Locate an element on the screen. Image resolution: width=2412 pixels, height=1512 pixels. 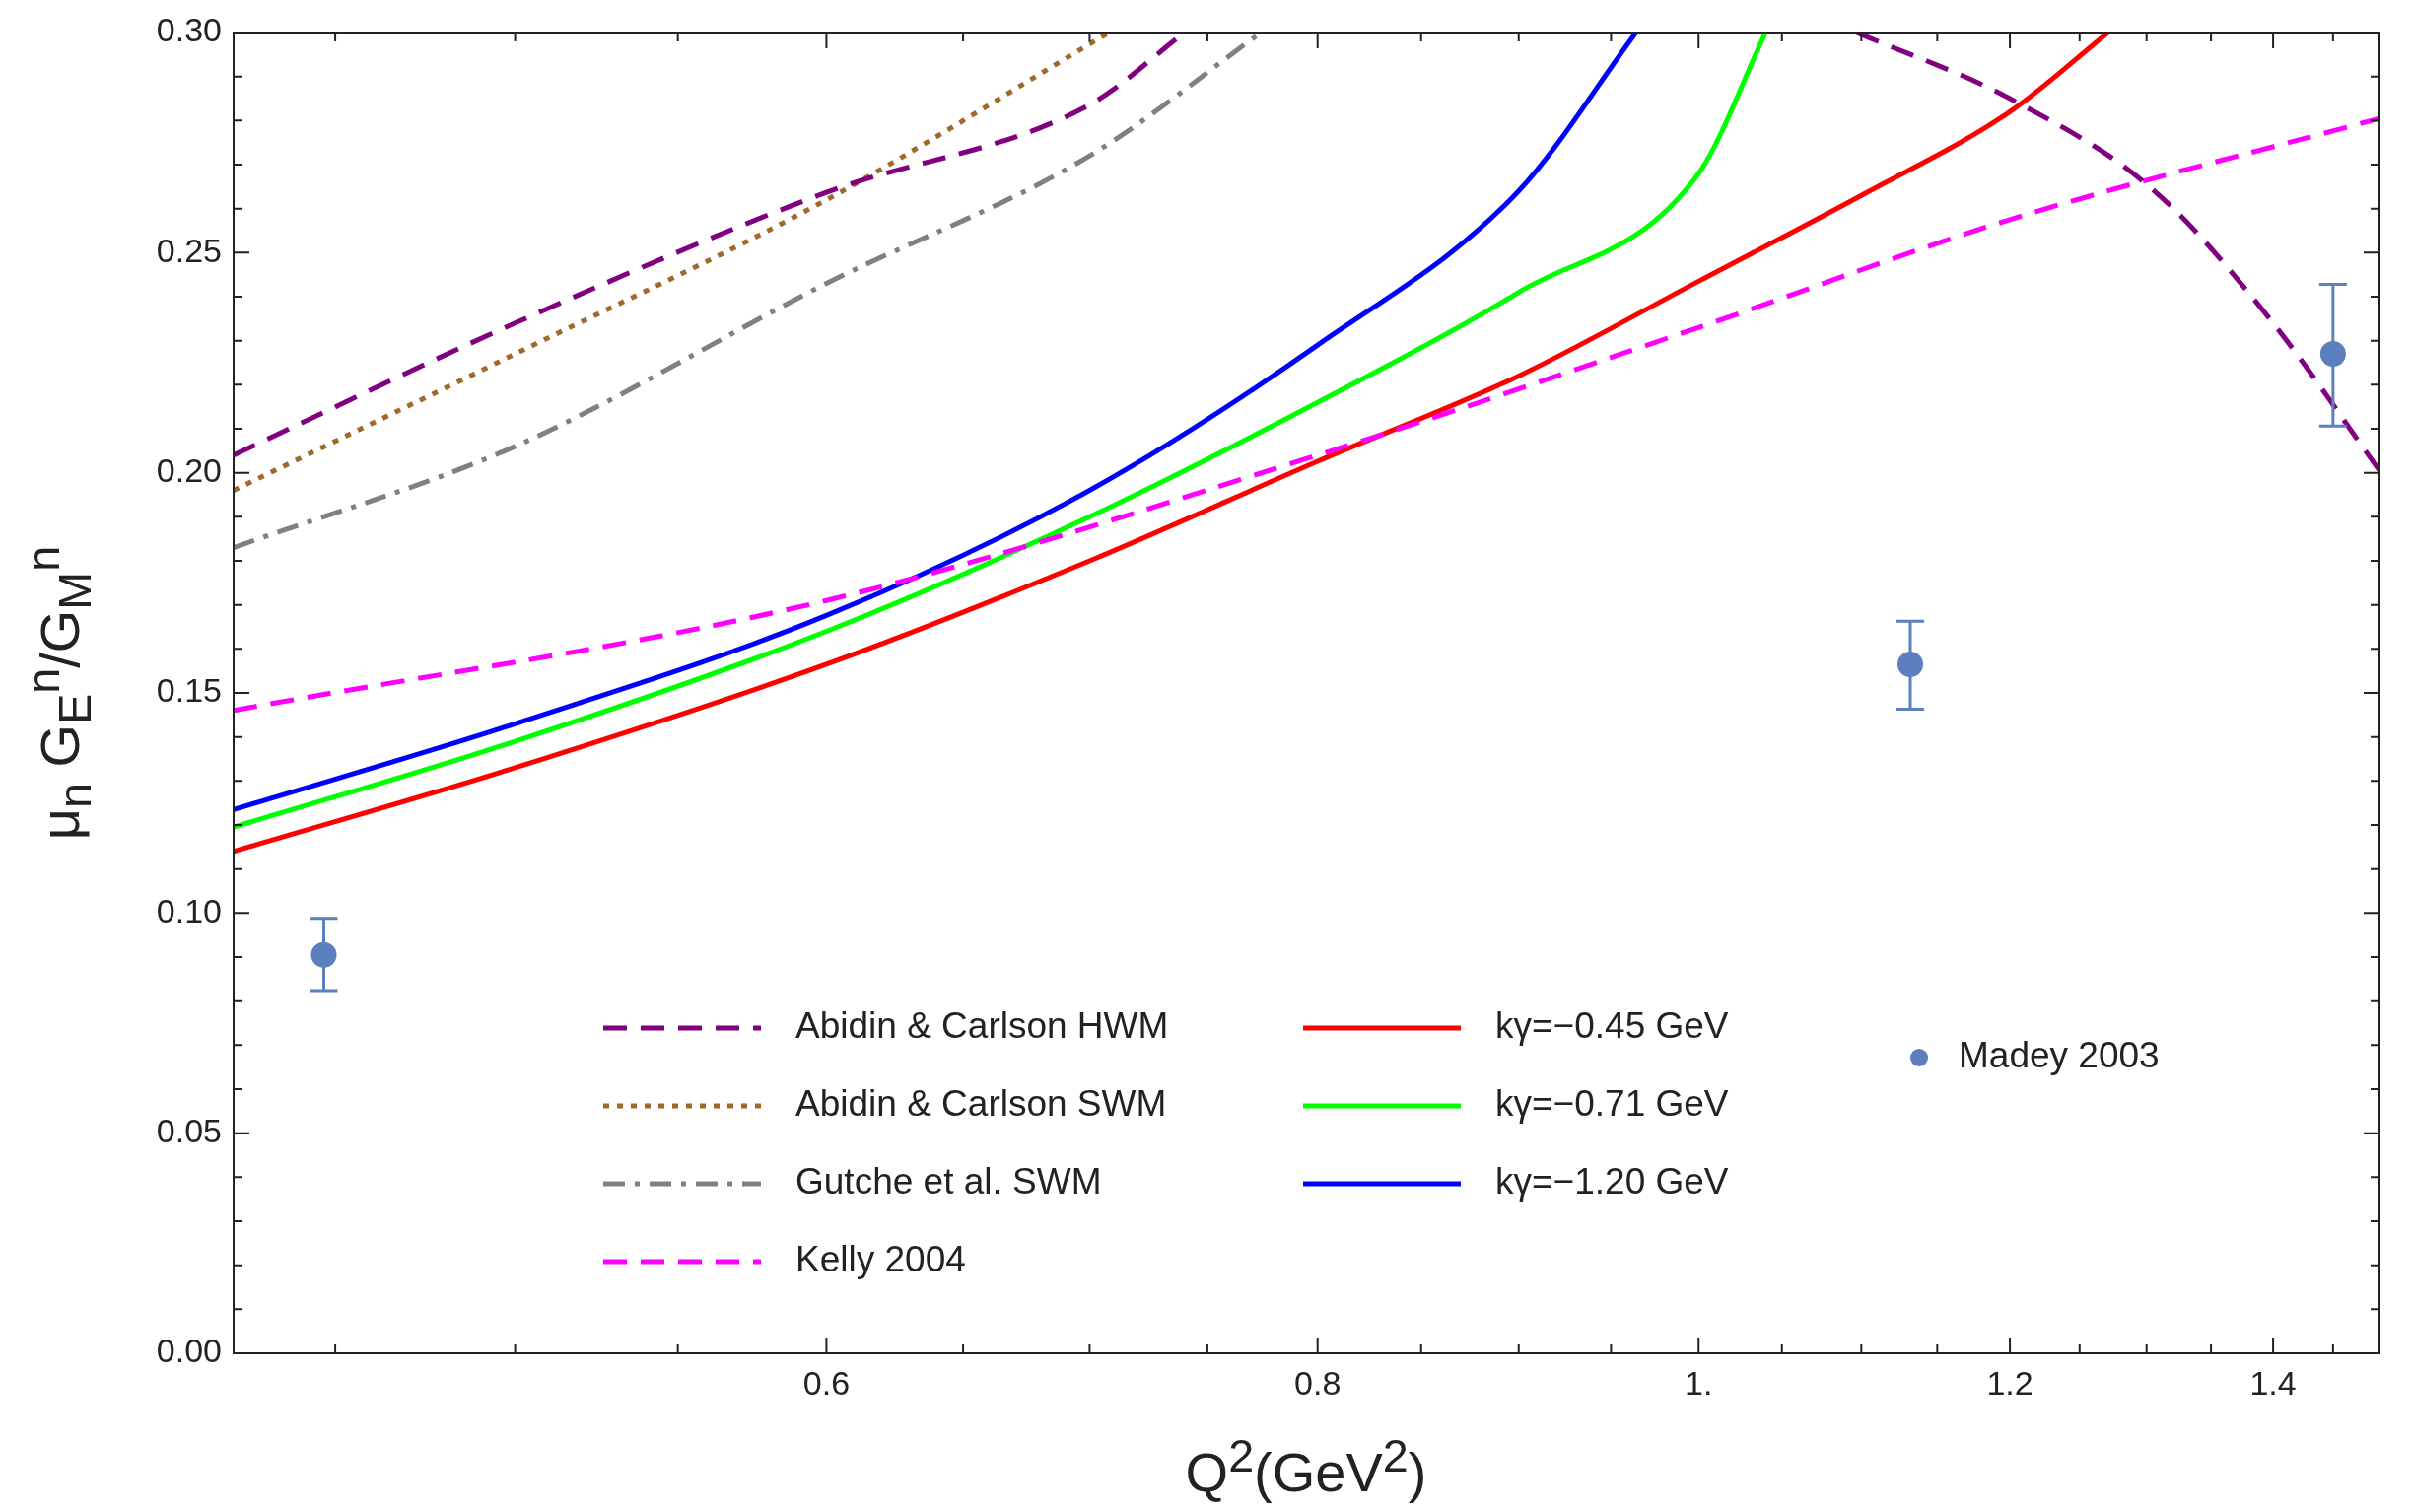
y-tick-label: 0.10 is located at coordinates (189, 910).